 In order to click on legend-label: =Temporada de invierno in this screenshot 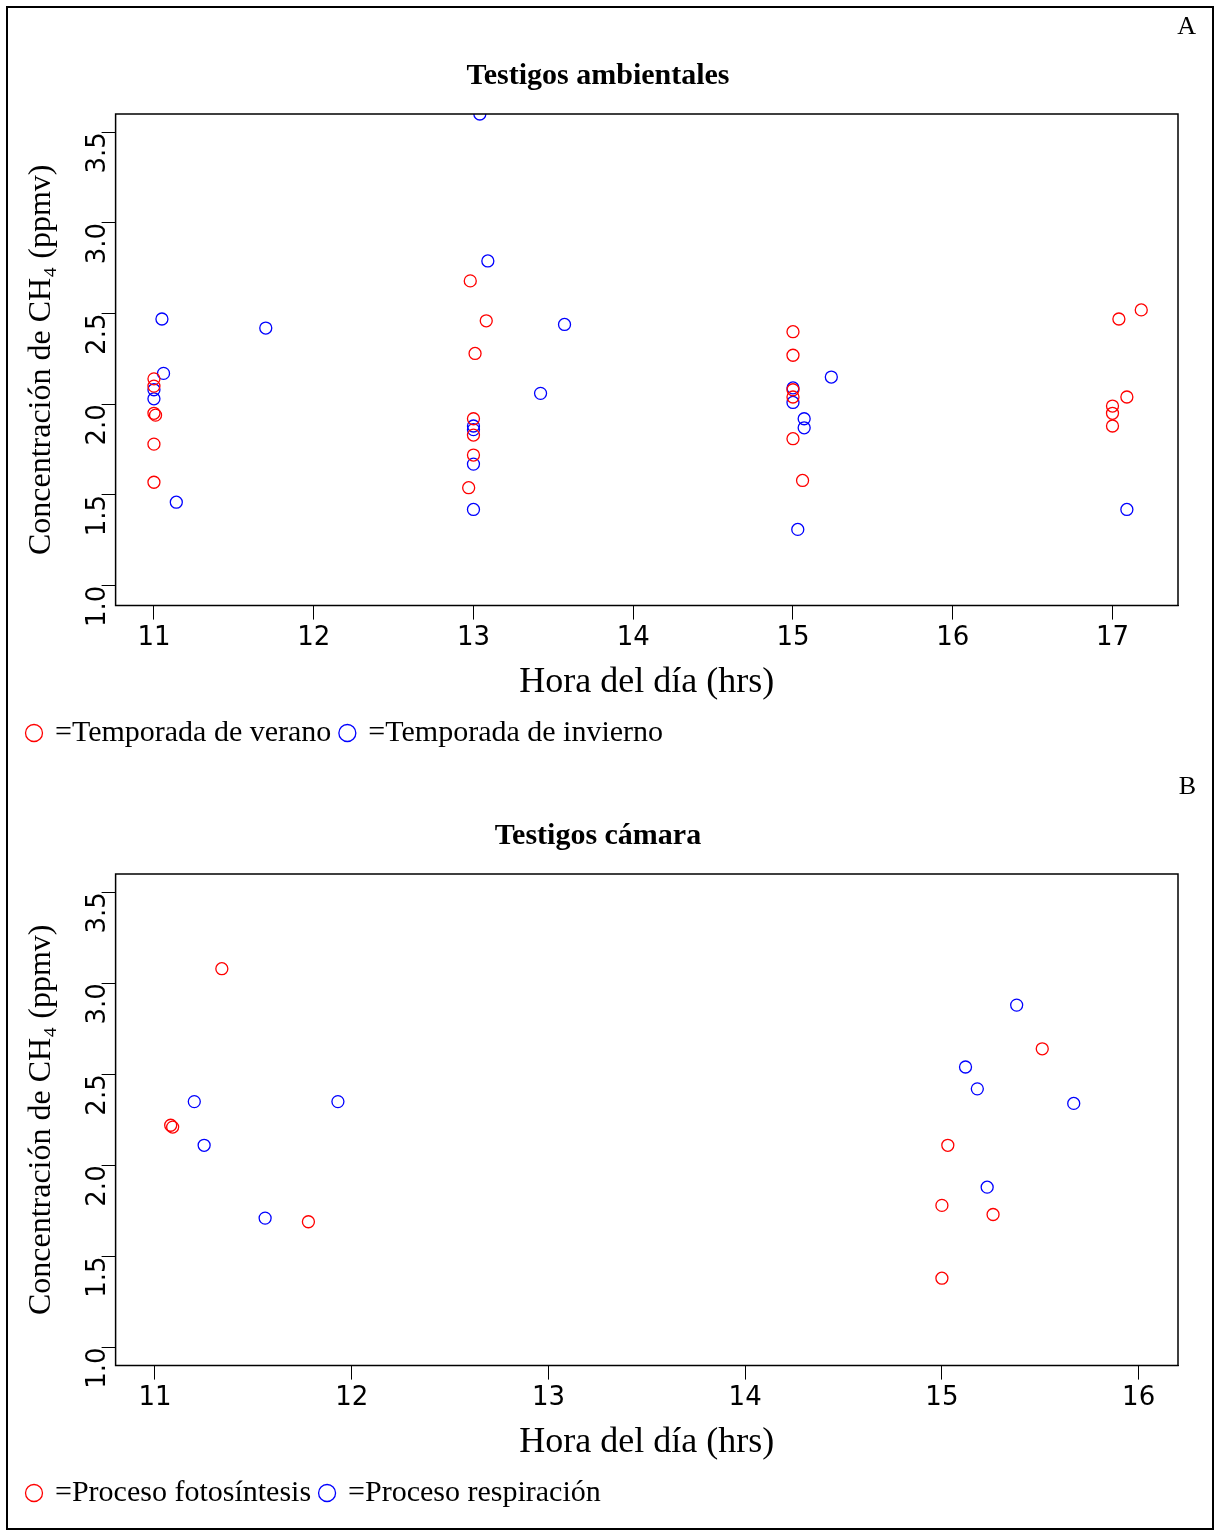, I will do `click(516, 730)`.